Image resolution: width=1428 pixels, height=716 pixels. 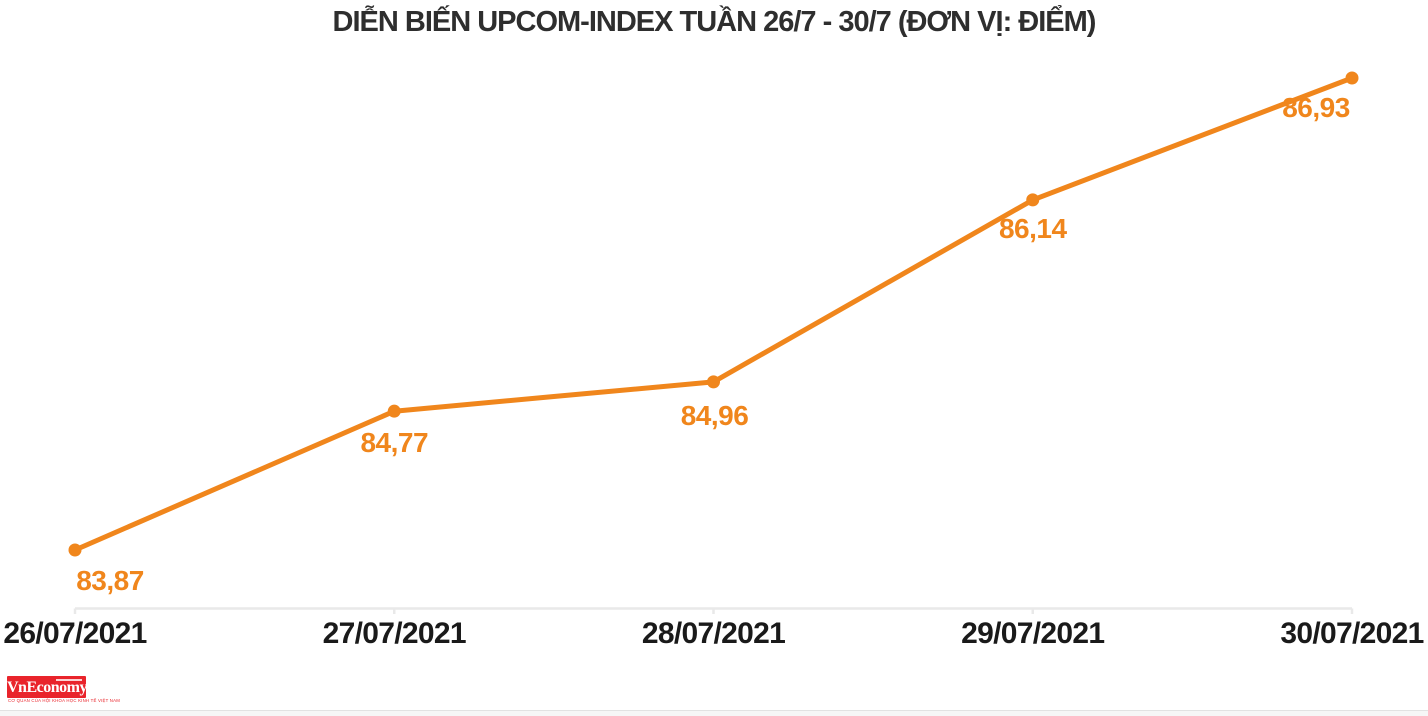 I want to click on data-point-label: 83,87, so click(x=110, y=580).